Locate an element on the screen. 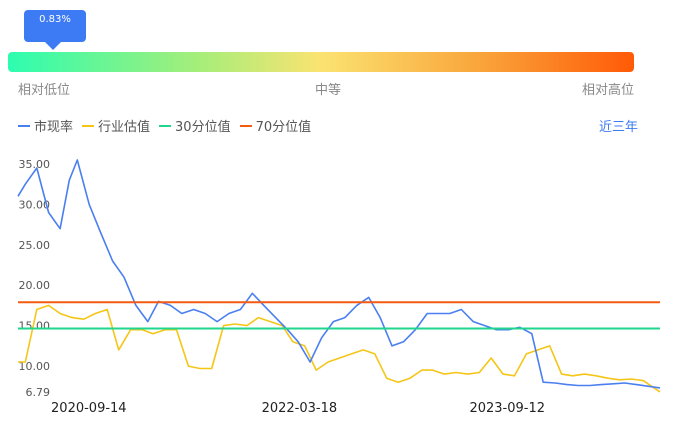  tooltip-pointer is located at coordinates (53, 46).